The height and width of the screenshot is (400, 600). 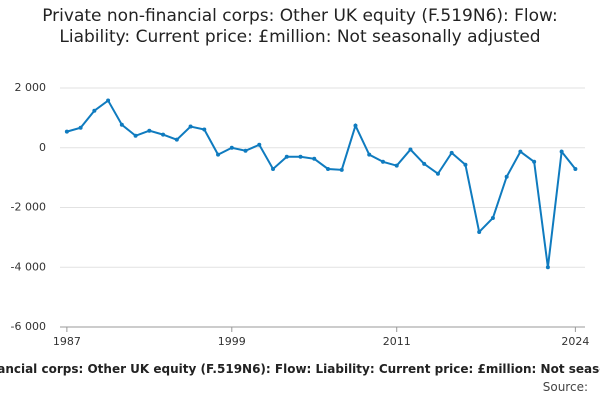 What do you see at coordinates (397, 341) in the screenshot?
I see `x-tick-label: 2011` at bounding box center [397, 341].